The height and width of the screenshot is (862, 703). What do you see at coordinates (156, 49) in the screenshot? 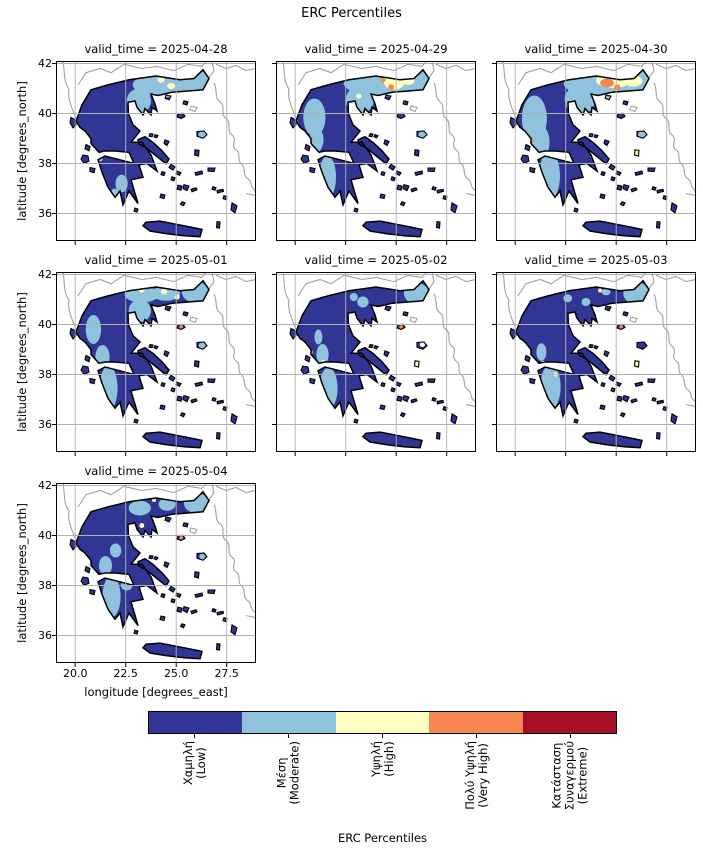
I see `facet-title: valid_time = 2025-04-28` at bounding box center [156, 49].